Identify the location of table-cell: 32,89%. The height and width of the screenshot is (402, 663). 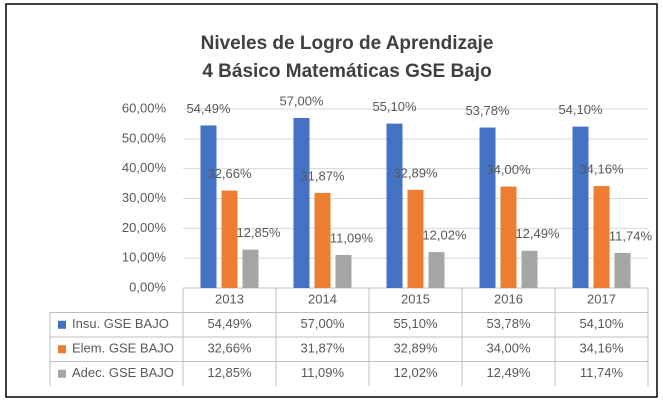
(415, 348).